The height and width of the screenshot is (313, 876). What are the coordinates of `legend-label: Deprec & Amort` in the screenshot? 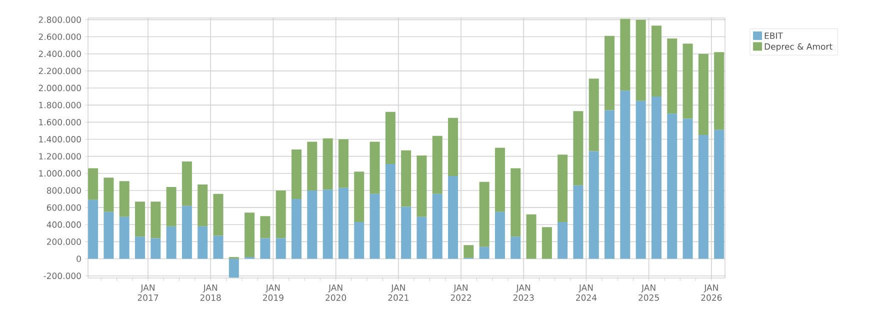 It's located at (798, 47).